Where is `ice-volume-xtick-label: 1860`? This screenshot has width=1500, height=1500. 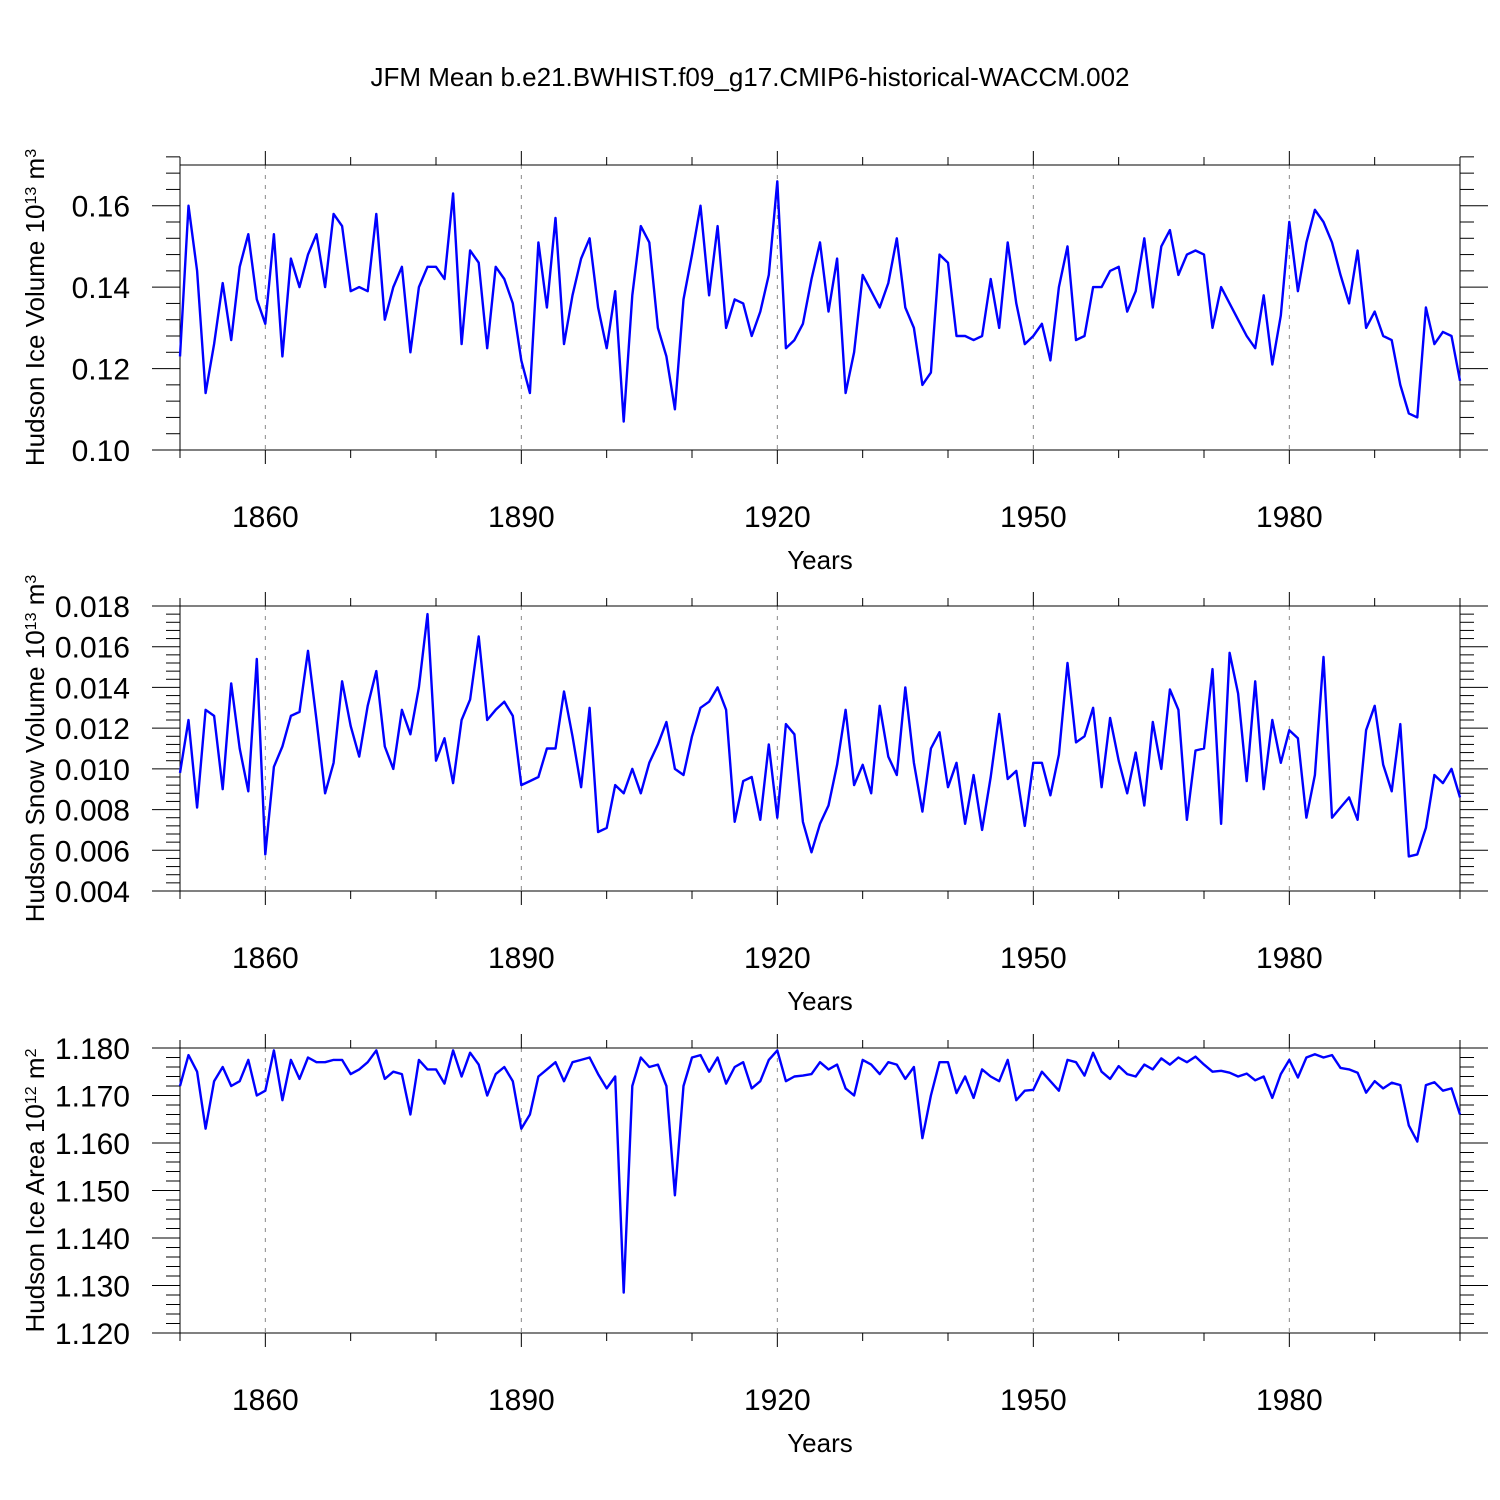 ice-volume-xtick-label: 1860 is located at coordinates (265, 517).